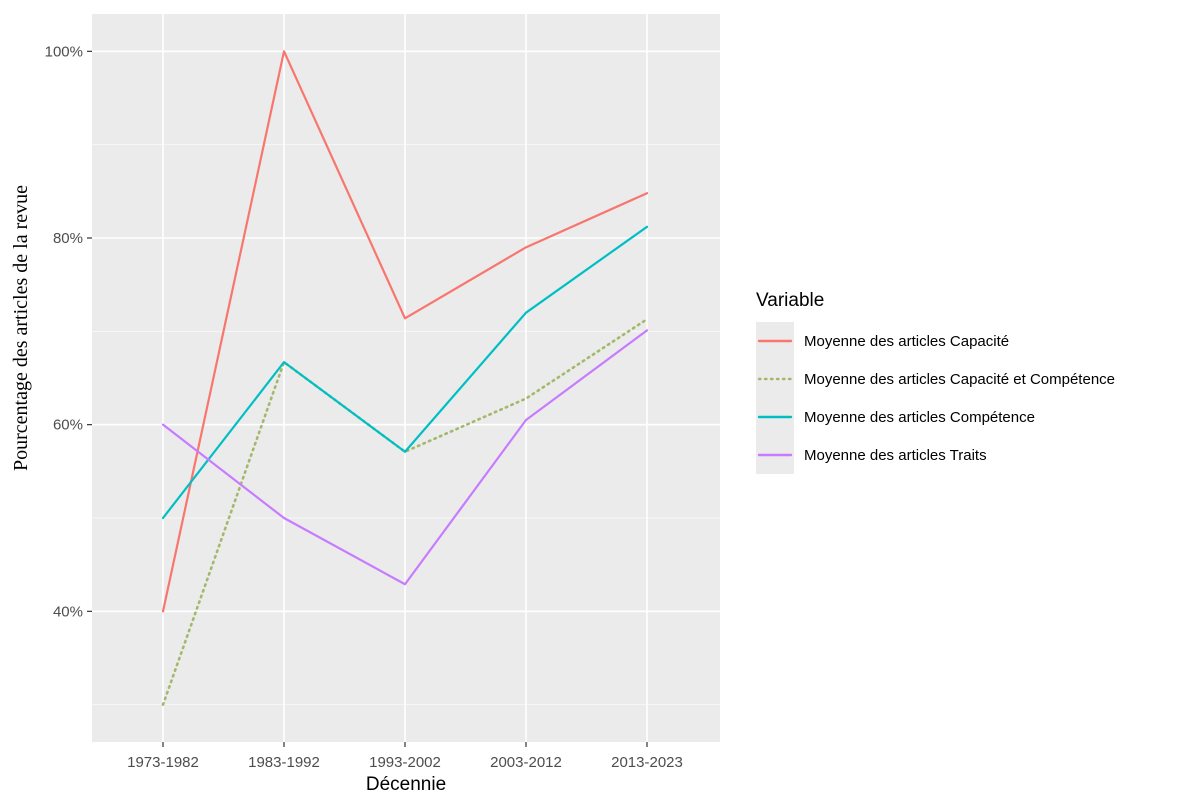  Describe the element at coordinates (919, 417) in the screenshot. I see `legend-label-3: Moyenne des articles Compétence` at that location.